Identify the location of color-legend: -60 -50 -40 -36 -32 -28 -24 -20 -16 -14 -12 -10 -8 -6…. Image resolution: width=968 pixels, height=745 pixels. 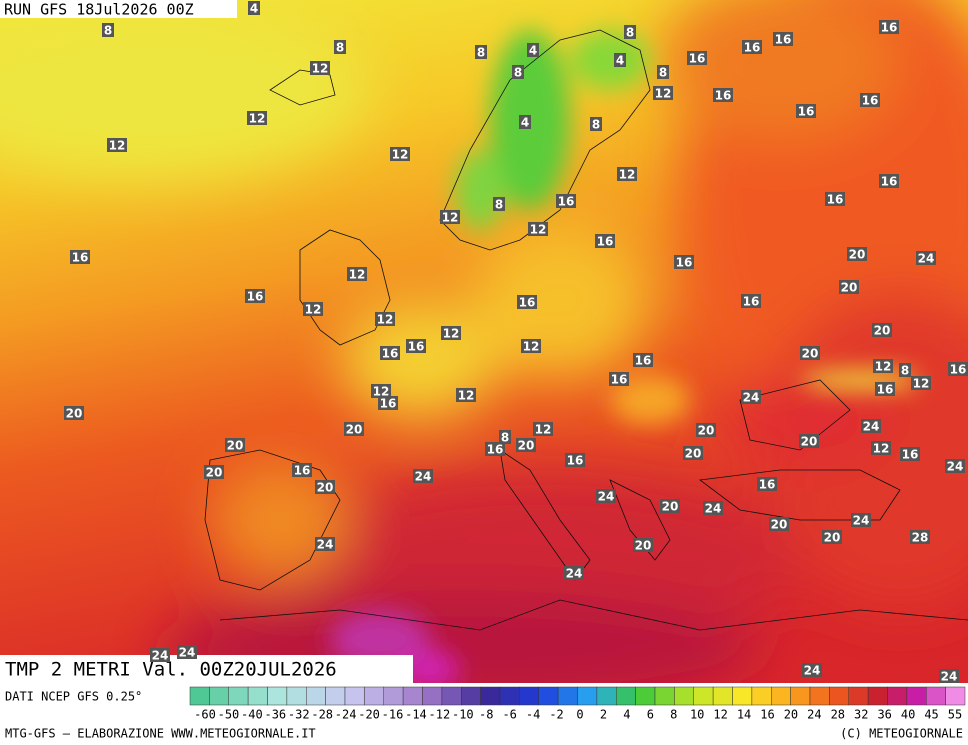
(577, 704).